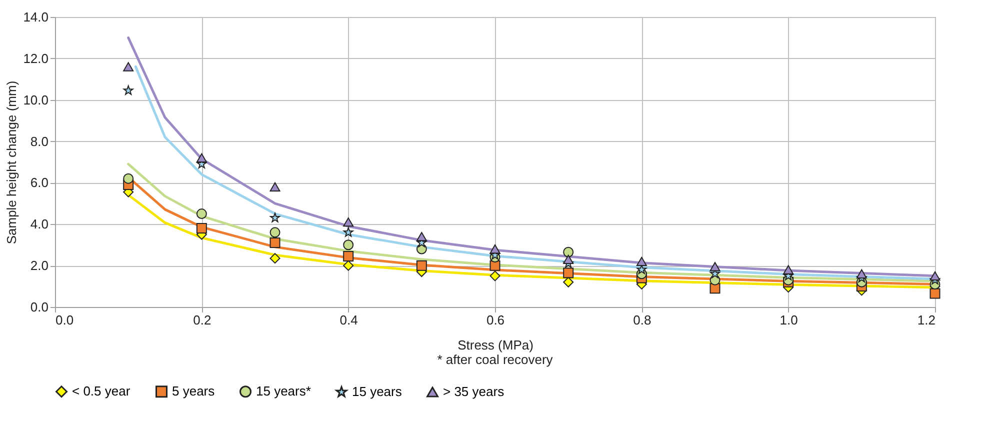 This screenshot has height=444, width=983. I want to click on legend-label: 15 years*, so click(283, 391).